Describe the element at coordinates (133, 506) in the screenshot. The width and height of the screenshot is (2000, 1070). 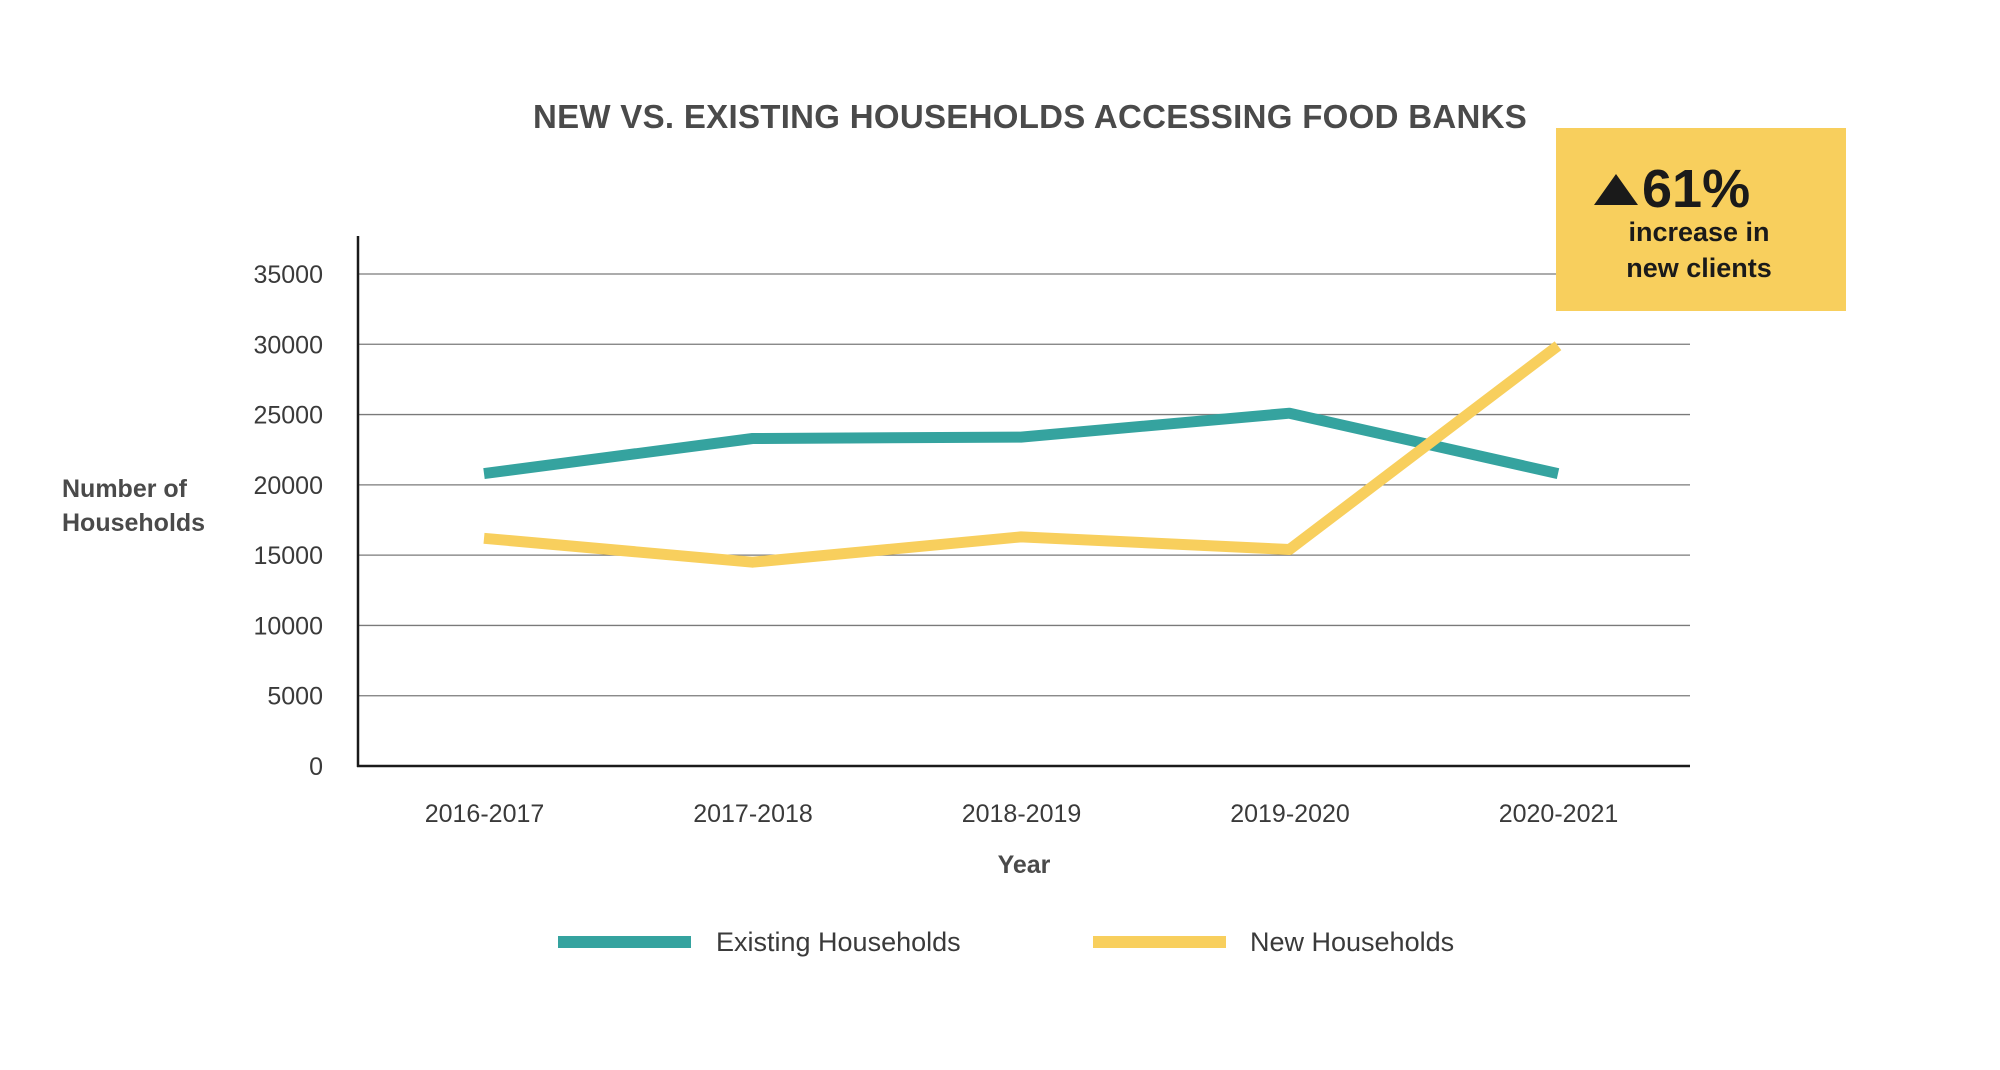
I see `y-axis-title: Number of Households` at that location.